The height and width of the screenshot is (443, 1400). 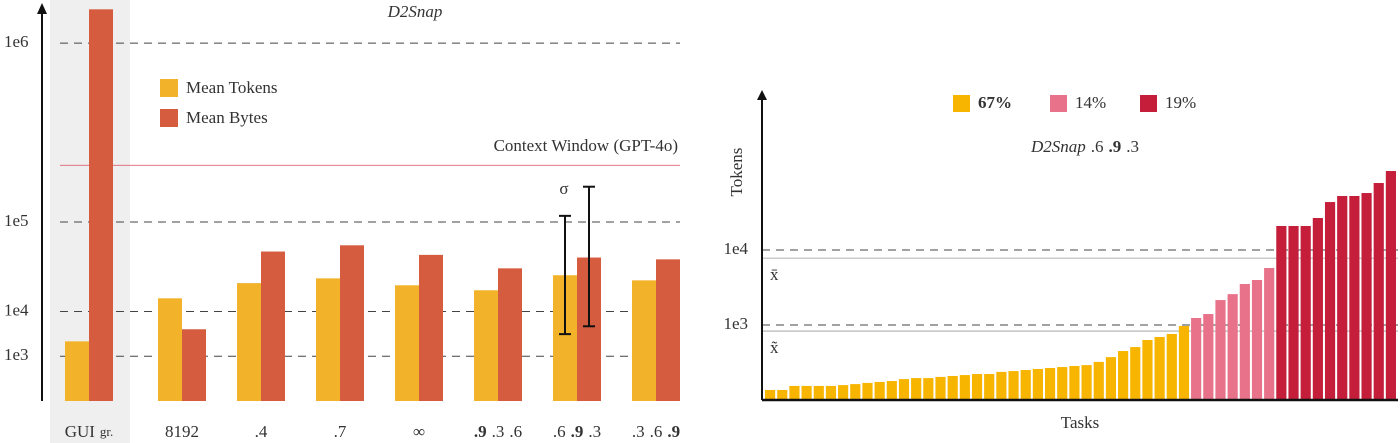 What do you see at coordinates (774, 347) in the screenshot?
I see `reference-label: x̃` at bounding box center [774, 347].